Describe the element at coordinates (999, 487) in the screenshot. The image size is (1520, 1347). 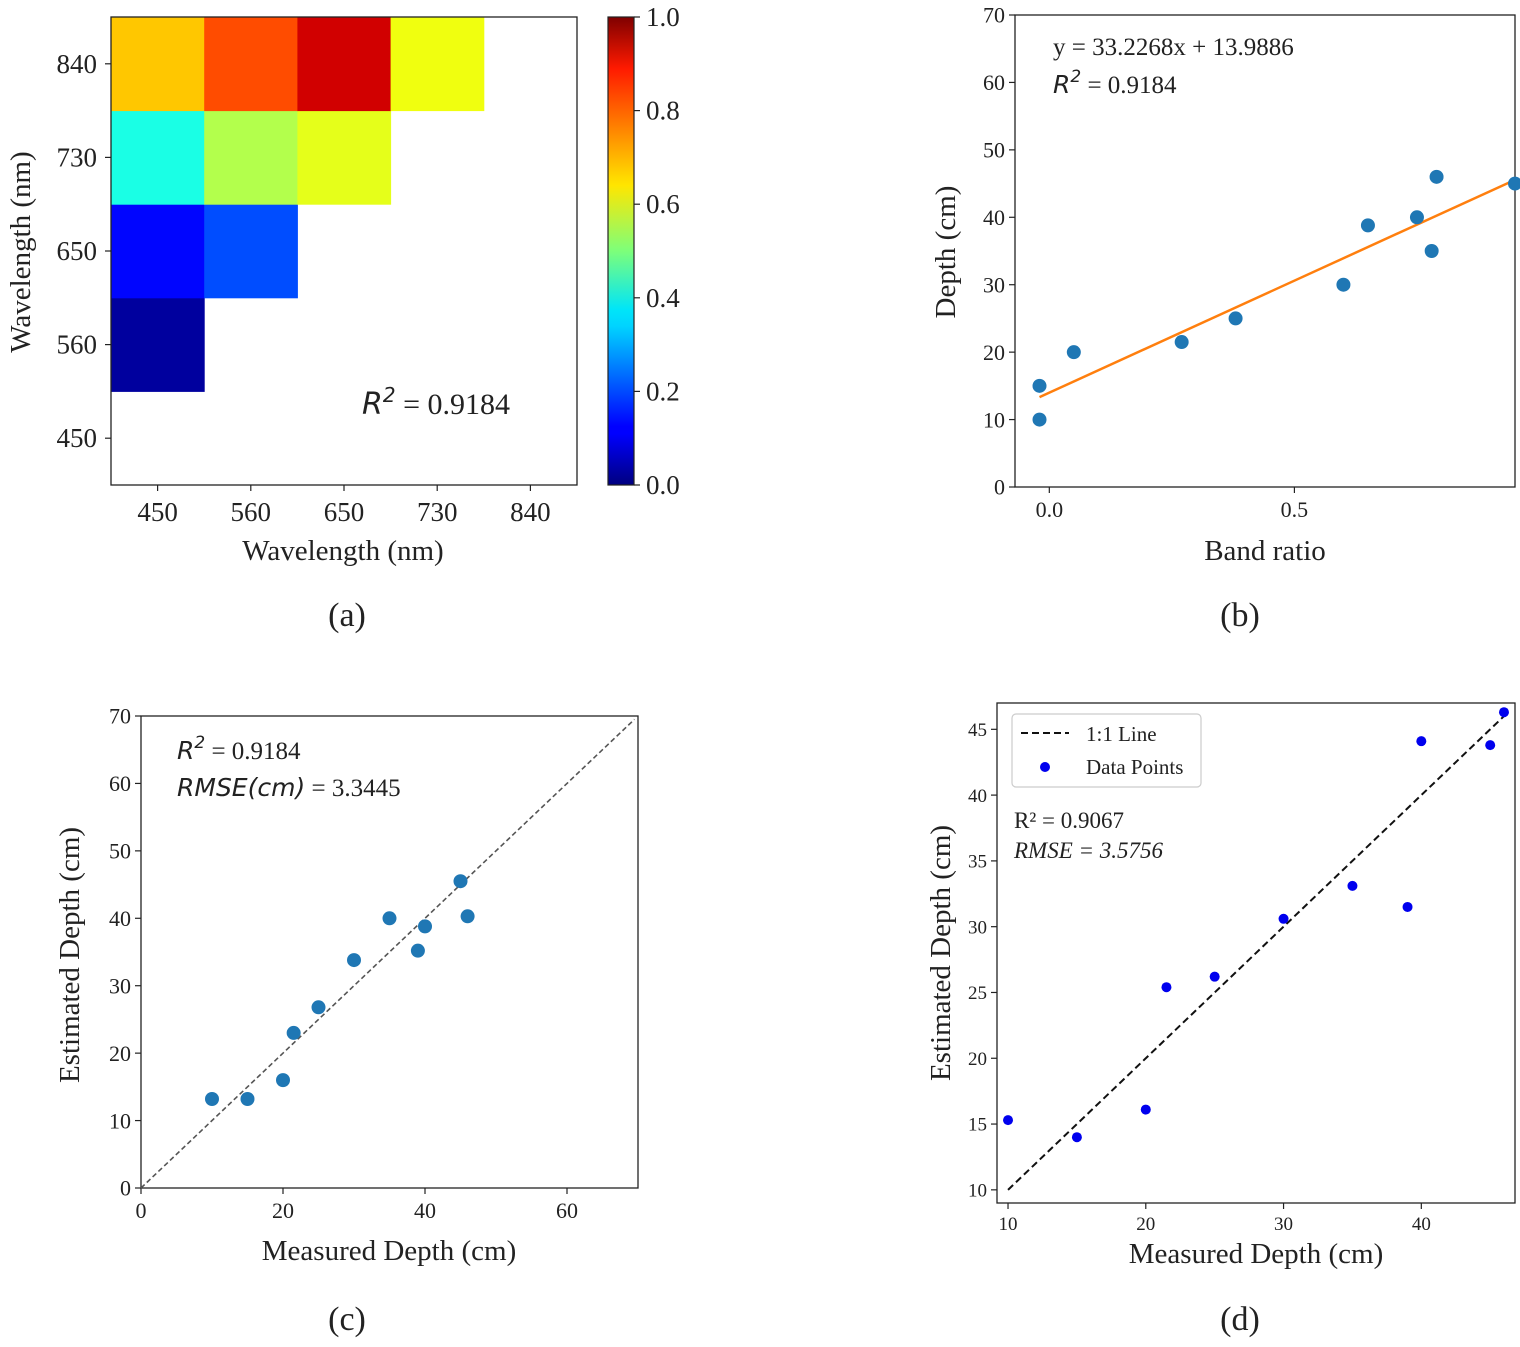
I see `y-tick-label: 0` at that location.